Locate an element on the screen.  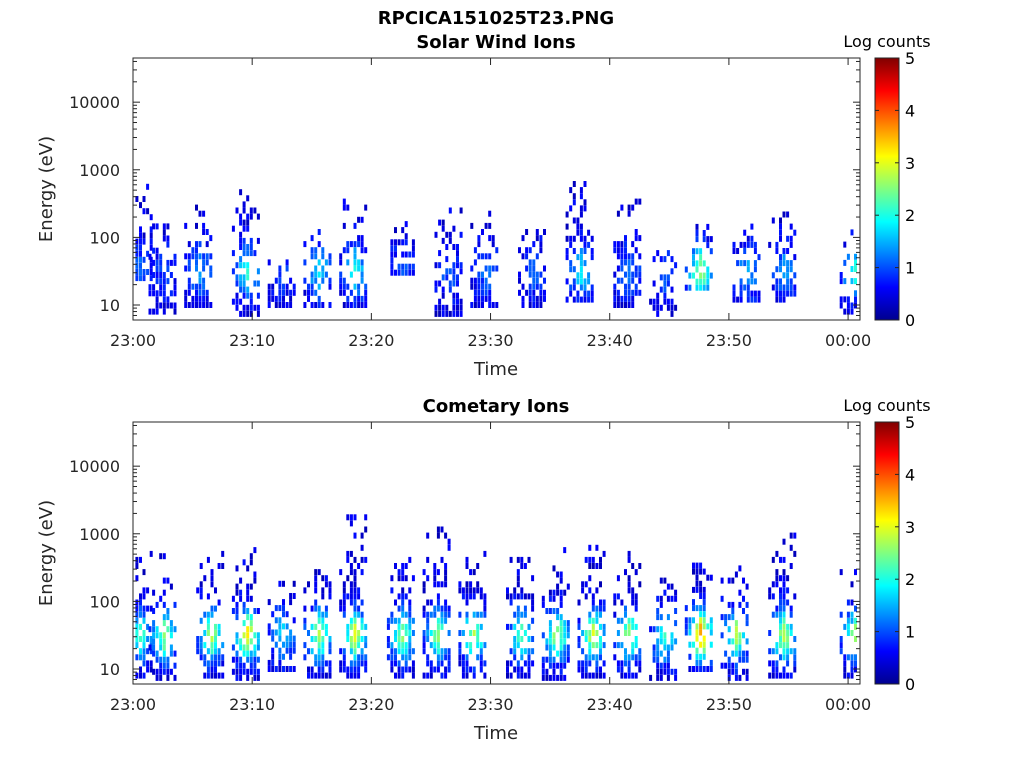
y-axis-label: Energy (eV) is located at coordinates (46, 189).